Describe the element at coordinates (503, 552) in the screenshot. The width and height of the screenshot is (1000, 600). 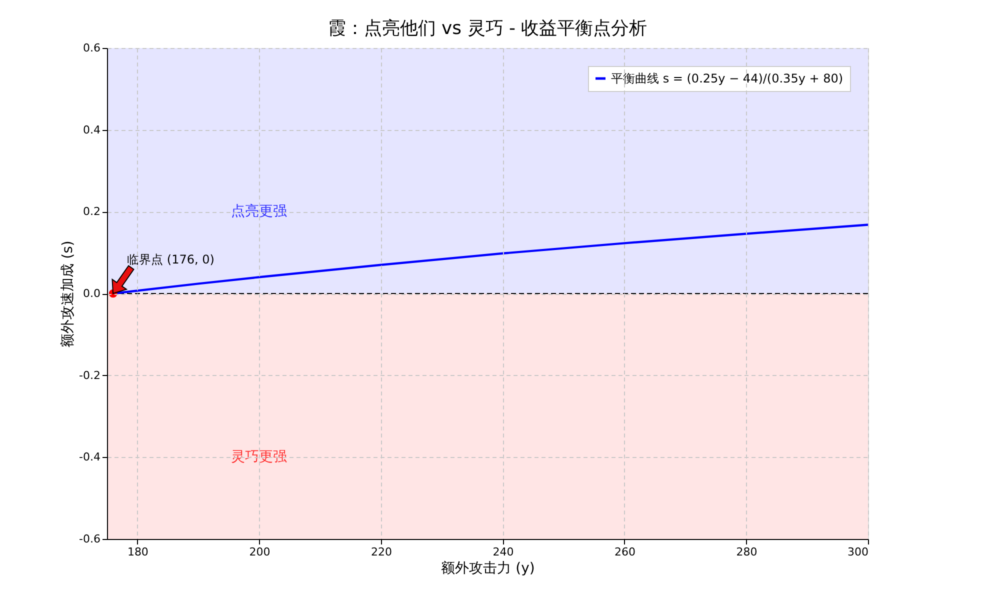
I see `x-tick-label: 240` at that location.